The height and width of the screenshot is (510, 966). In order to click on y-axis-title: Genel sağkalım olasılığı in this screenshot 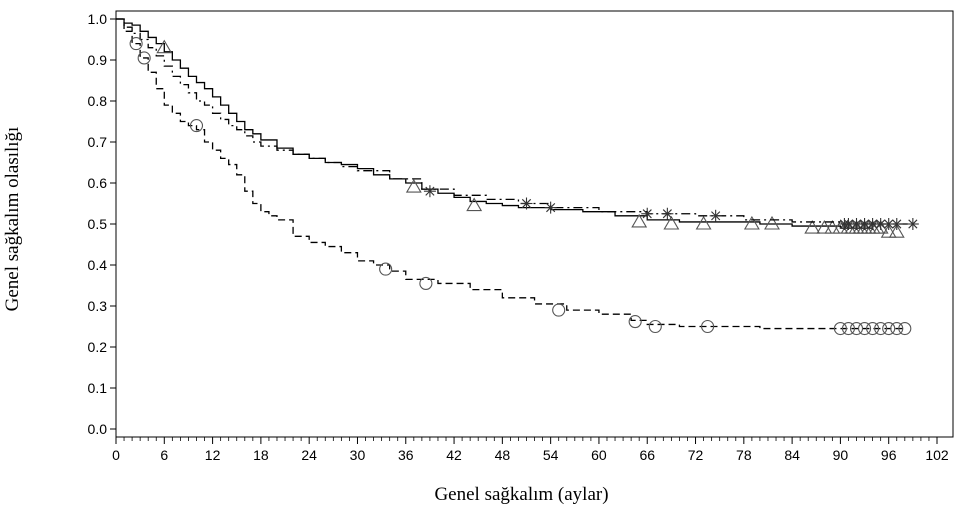, I will do `click(12, 219)`.